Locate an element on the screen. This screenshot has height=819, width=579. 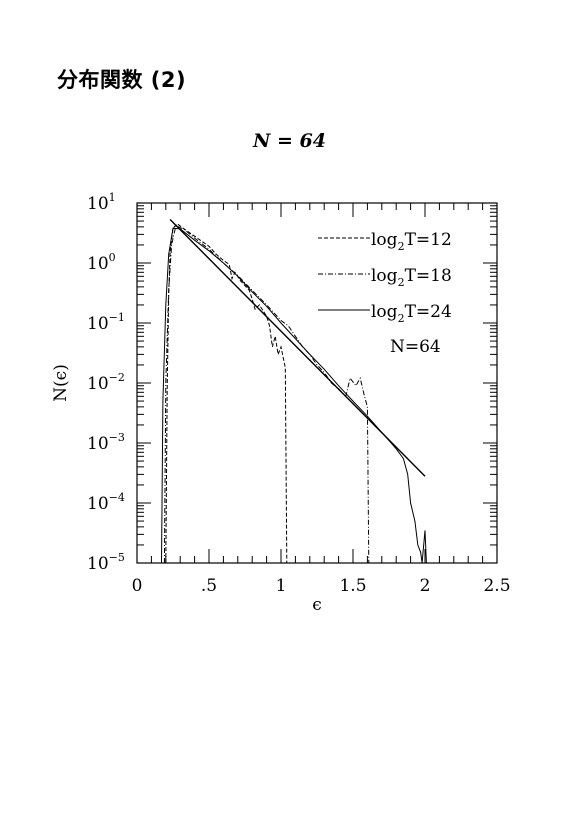
series-line-fit is located at coordinates (297, 348).